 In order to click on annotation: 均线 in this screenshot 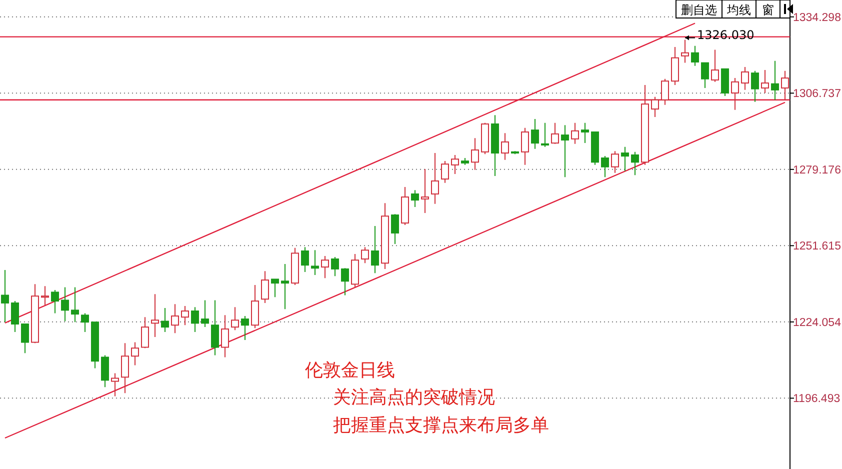, I will do `click(738, 10)`.